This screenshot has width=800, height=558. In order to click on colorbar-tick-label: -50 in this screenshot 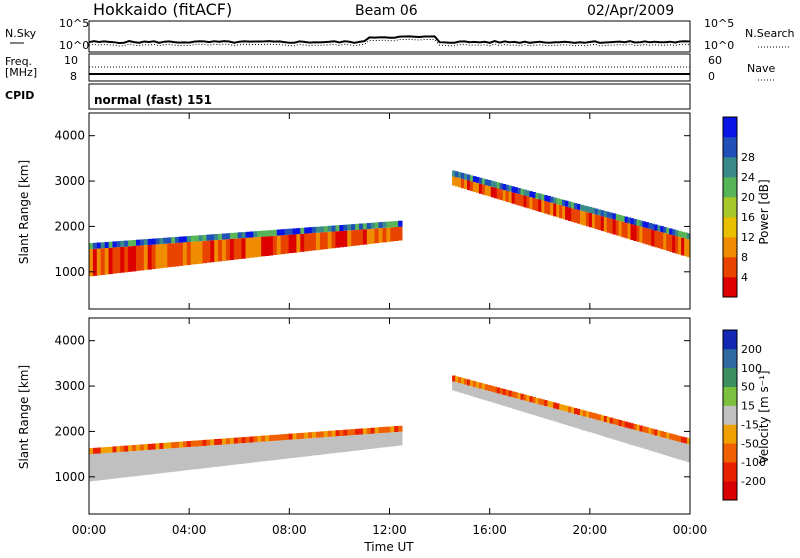, I will do `click(750, 443)`.